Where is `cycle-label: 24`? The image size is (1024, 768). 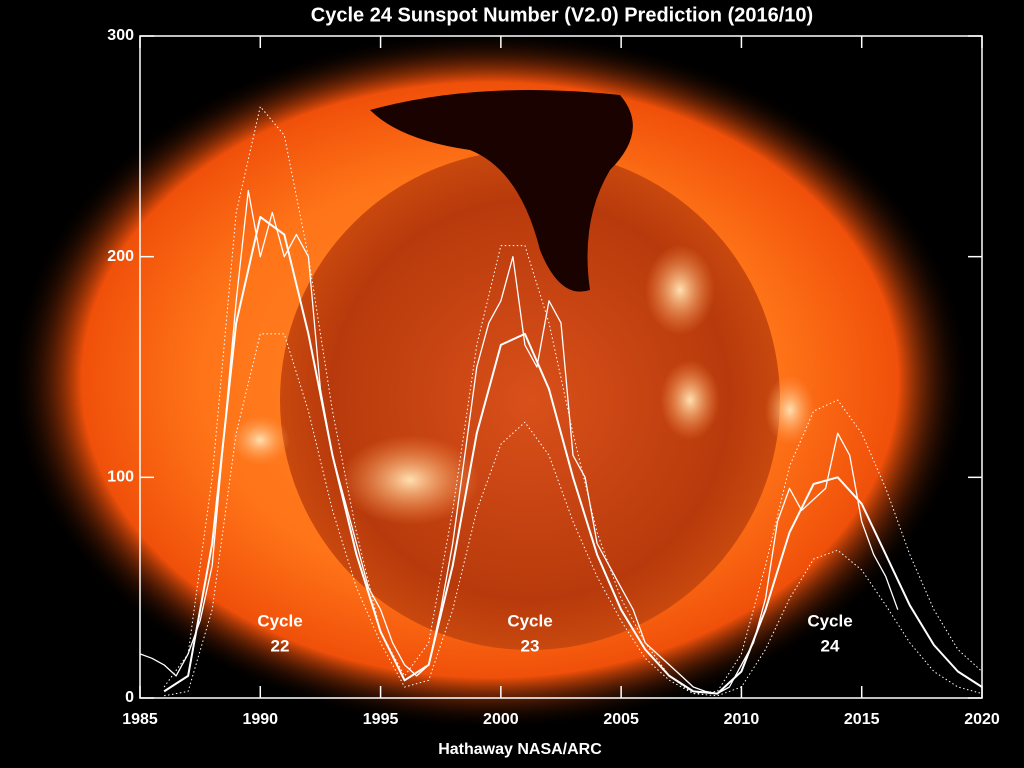
cycle-label: 24 is located at coordinates (830, 645).